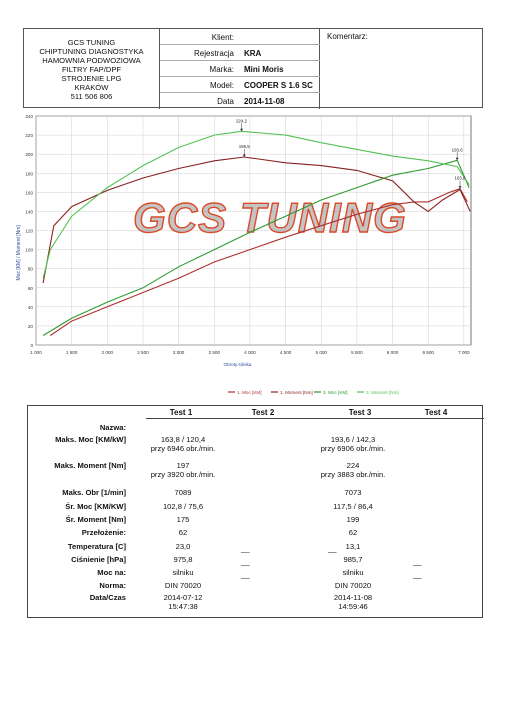  What do you see at coordinates (29, 250) in the screenshot?
I see `y-tick-label: 100` at bounding box center [29, 250].